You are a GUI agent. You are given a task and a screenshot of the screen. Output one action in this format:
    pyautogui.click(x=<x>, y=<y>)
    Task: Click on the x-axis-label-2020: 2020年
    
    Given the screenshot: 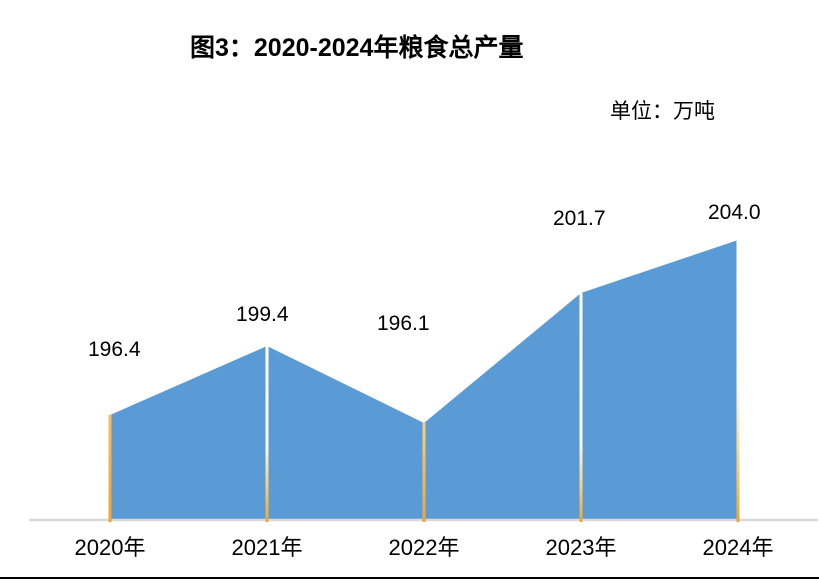 What is the action you would take?
    pyautogui.click(x=110, y=547)
    